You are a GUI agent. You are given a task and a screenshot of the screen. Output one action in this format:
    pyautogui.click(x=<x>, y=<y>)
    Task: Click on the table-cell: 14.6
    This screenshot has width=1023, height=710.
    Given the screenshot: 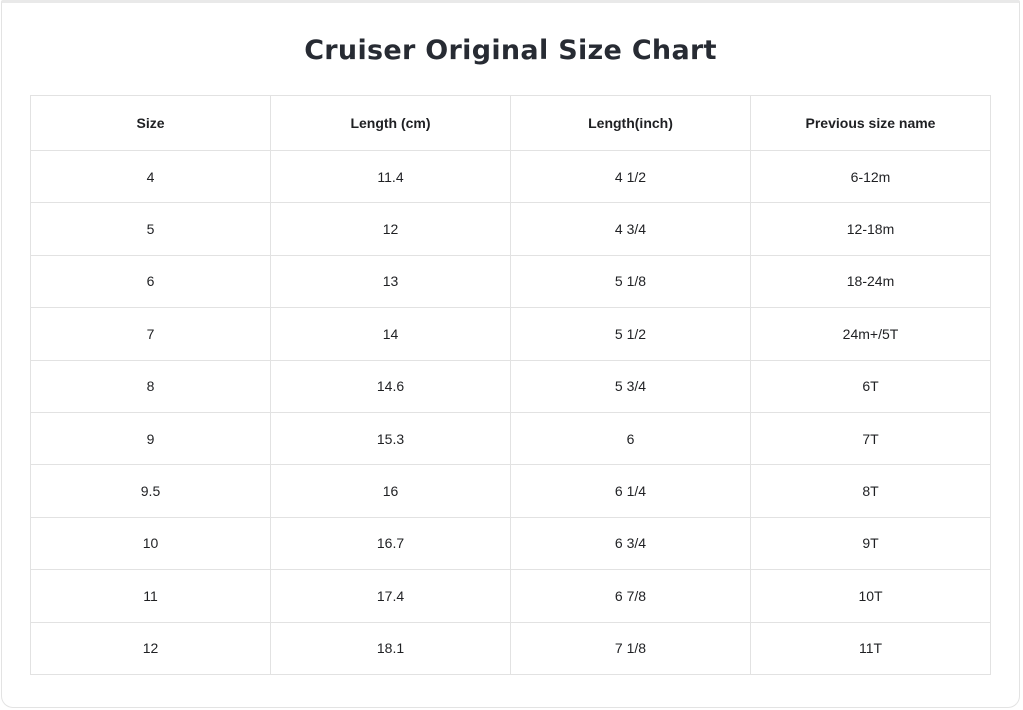 What is the action you would take?
    pyautogui.click(x=390, y=386)
    